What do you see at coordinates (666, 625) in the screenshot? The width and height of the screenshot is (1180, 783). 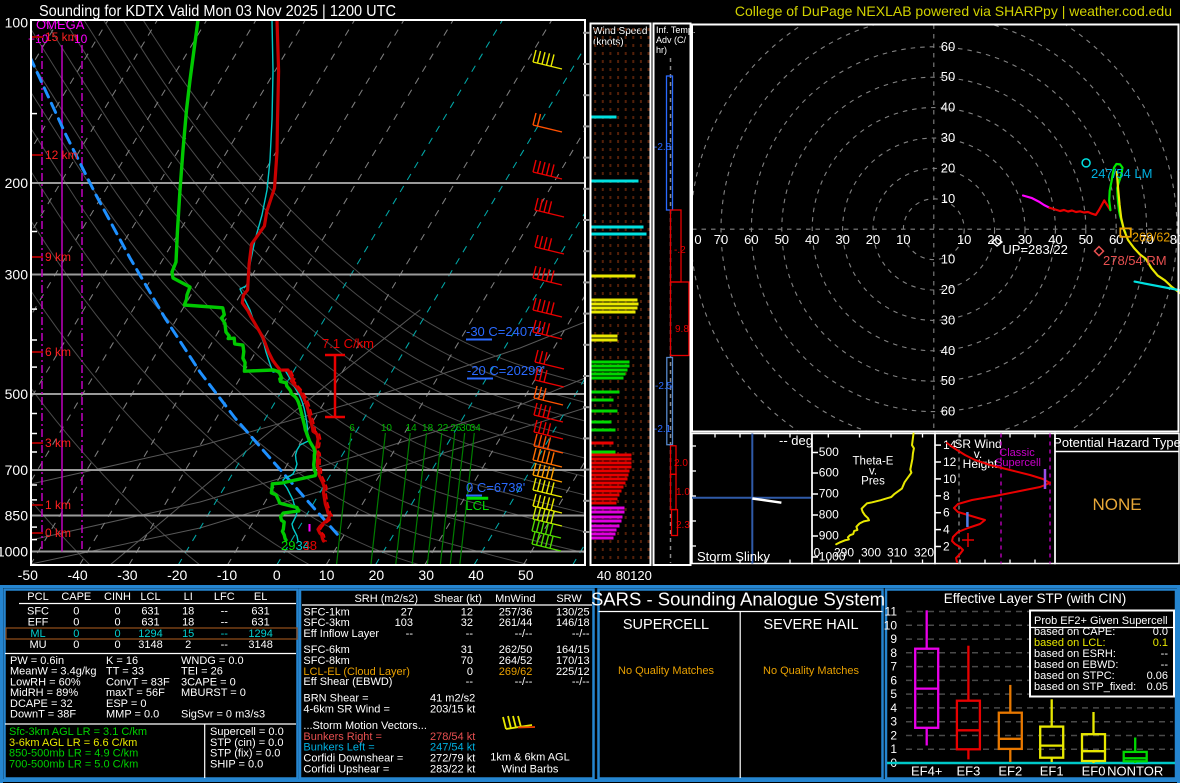 I see `svg-text: SUPERCELL` at bounding box center [666, 625].